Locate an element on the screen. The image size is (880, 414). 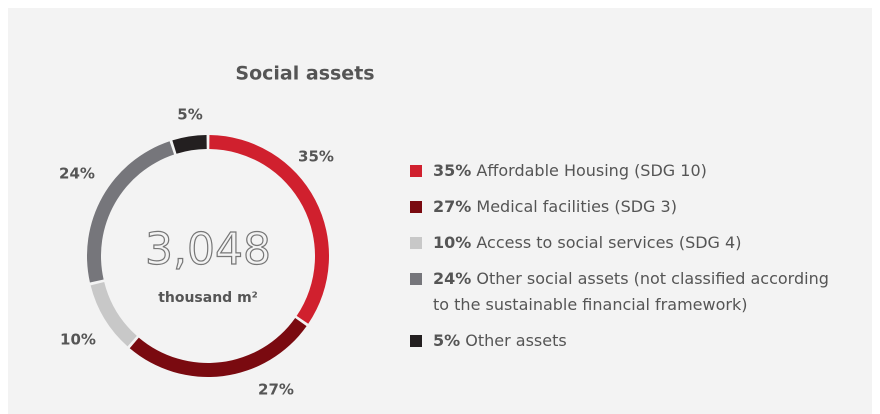
data-label: 35% is located at coordinates (316, 157).